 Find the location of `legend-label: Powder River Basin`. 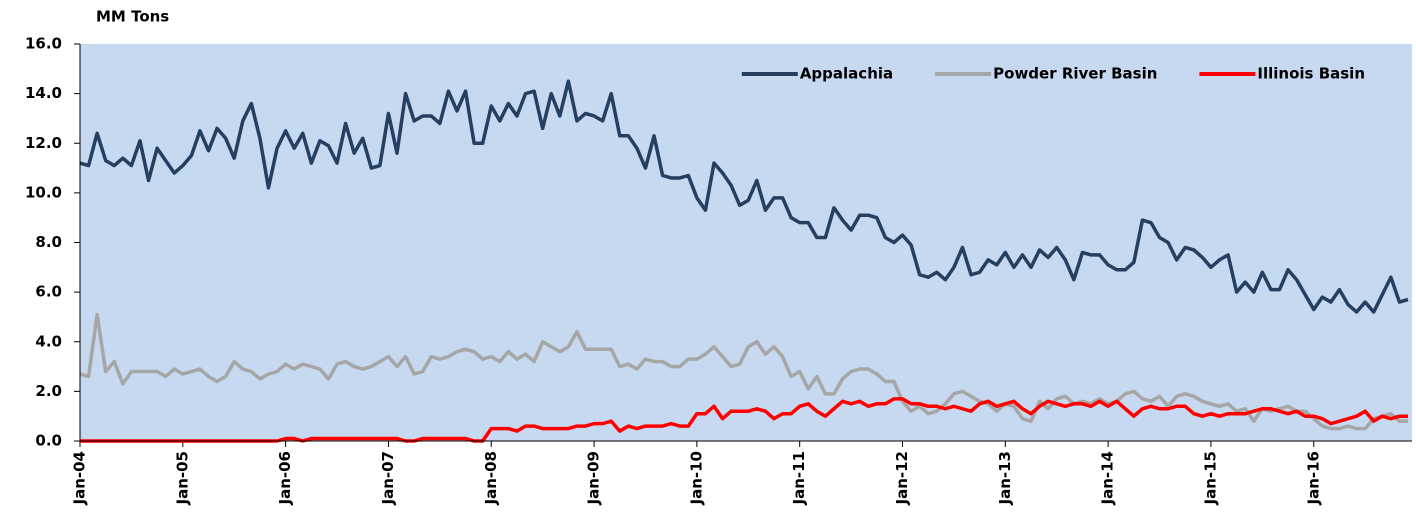

legend-label: Powder River Basin is located at coordinates (1075, 74).